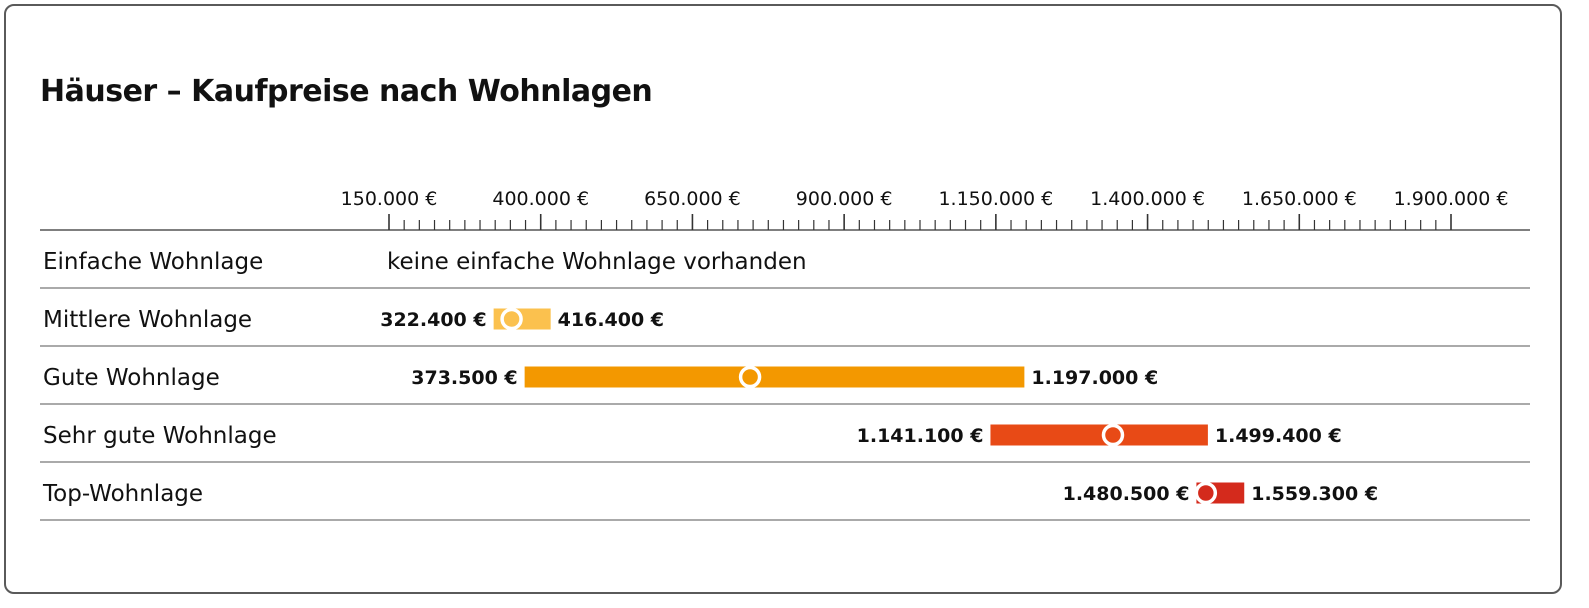 The height and width of the screenshot is (608, 1589). I want to click on max-value-label: 1.559.300 €, so click(1314, 494).